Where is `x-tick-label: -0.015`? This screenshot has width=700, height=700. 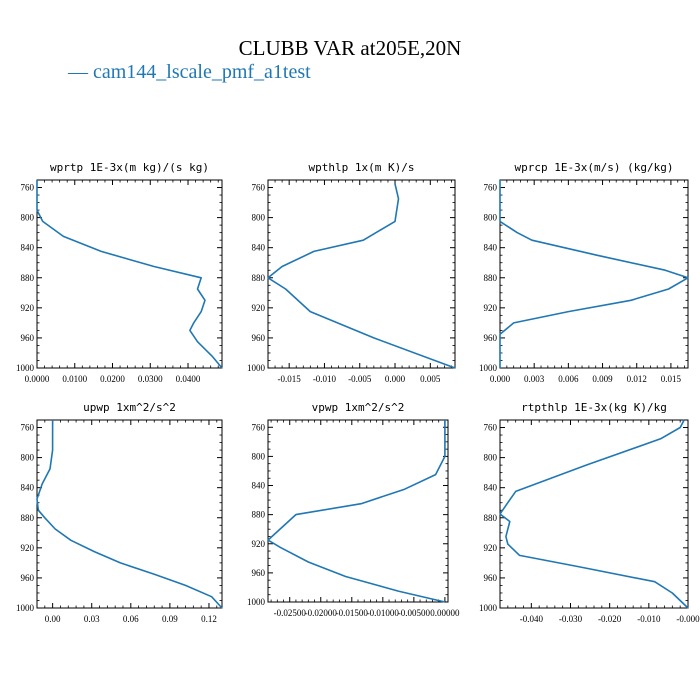 x-tick-label: -0.015 is located at coordinates (290, 379).